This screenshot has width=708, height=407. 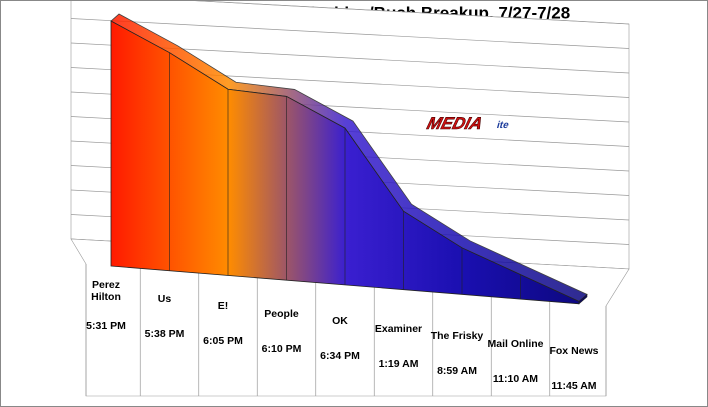 I want to click on time-label: 5:38 PM, so click(x=164, y=333).